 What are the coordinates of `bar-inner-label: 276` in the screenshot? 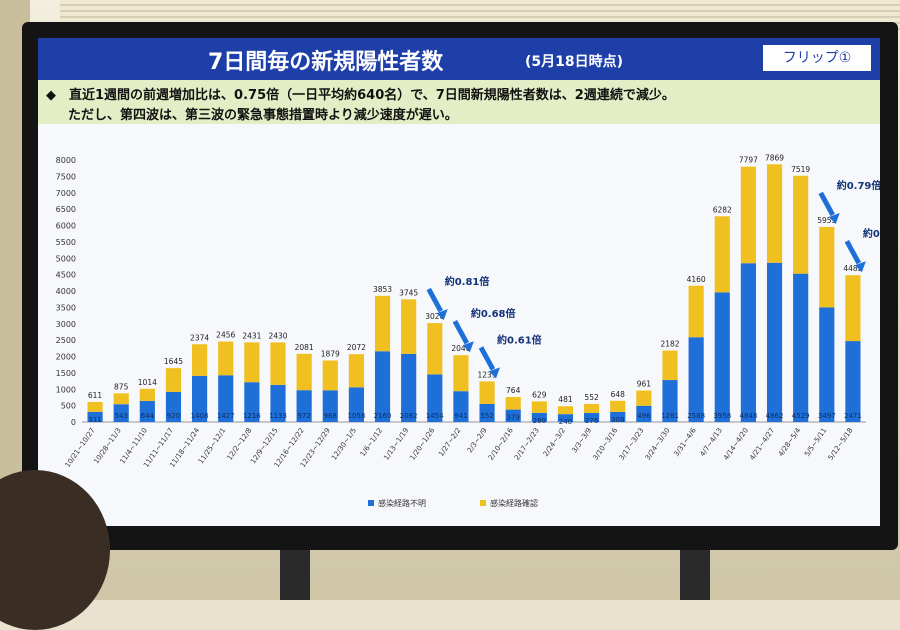 It's located at (592, 421).